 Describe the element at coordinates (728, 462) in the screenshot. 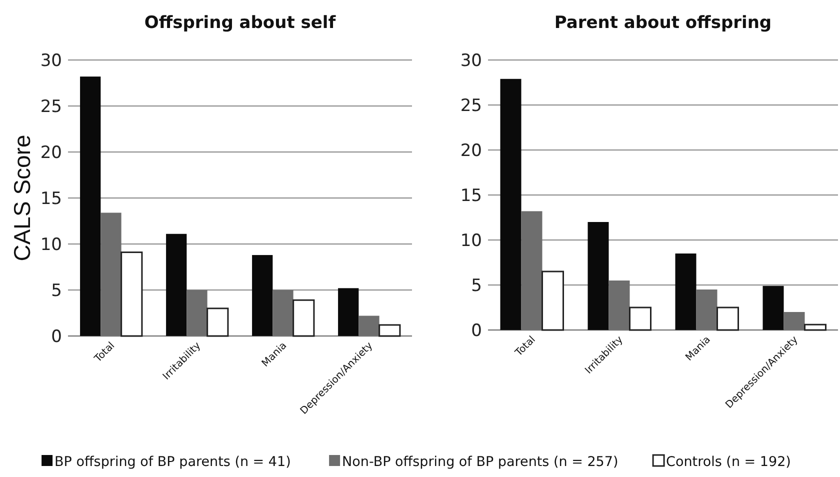

I see `legend-label: Controls (n = 192)` at that location.